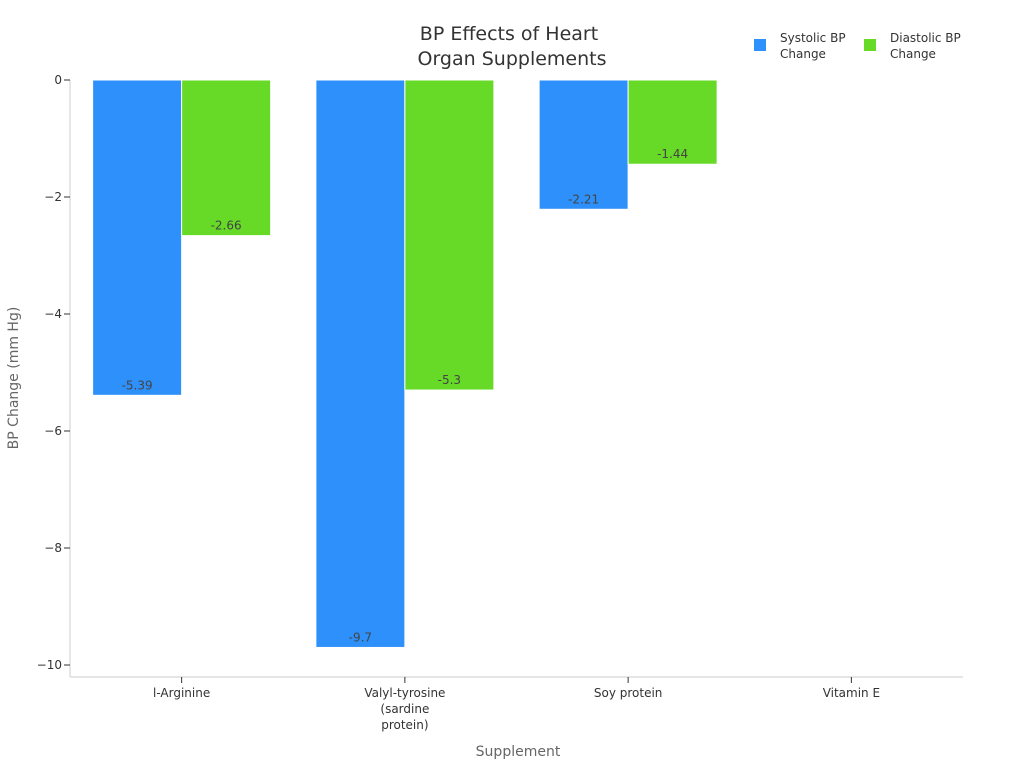  Describe the element at coordinates (53, 548) in the screenshot. I see `y-tick-label: −8` at that location.